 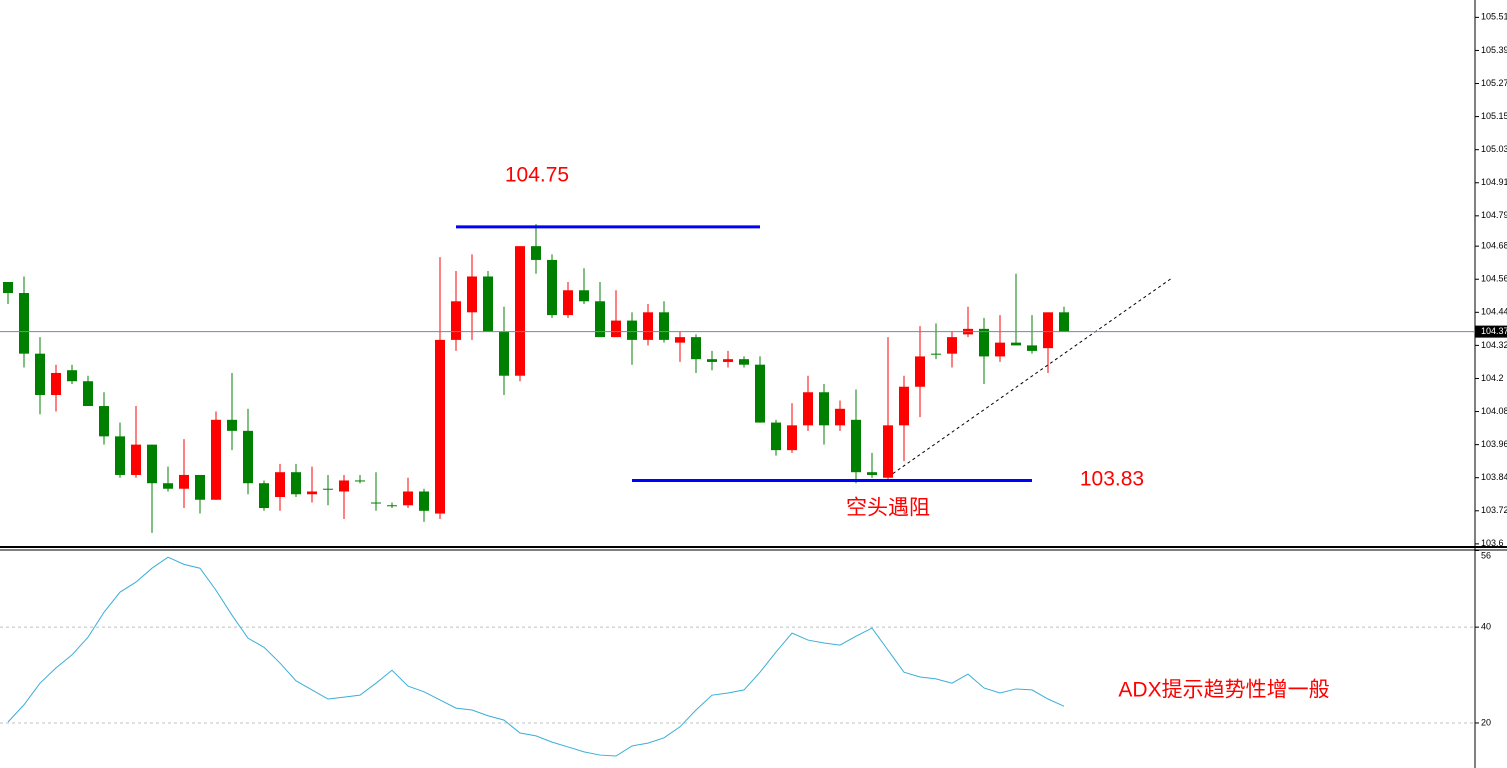 What do you see at coordinates (1492, 378) in the screenshot?
I see `y-tick-label: 104.2` at bounding box center [1492, 378].